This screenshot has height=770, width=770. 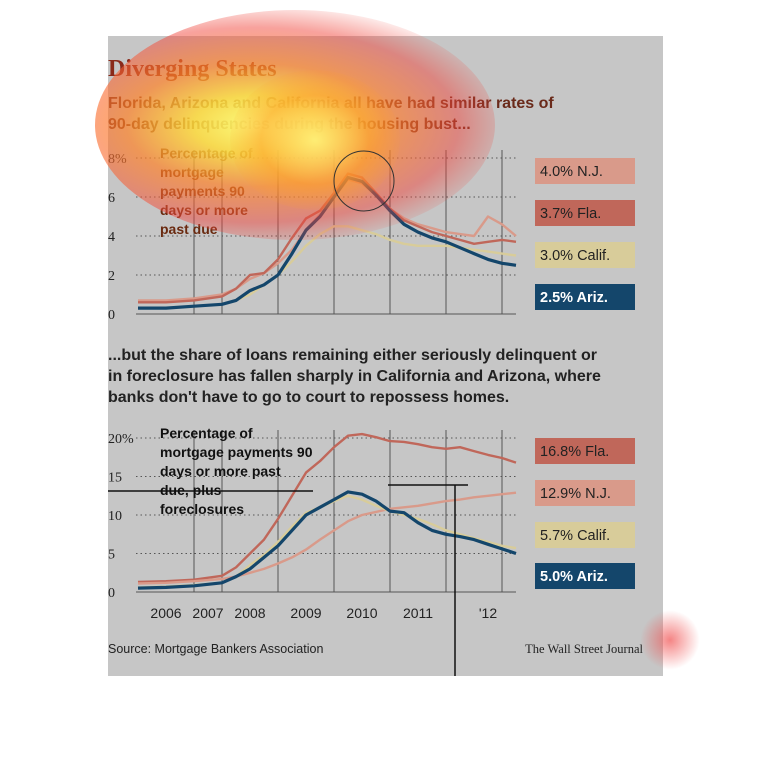 I want to click on end-label-ariz: 5.0% Ariz., so click(x=574, y=577).